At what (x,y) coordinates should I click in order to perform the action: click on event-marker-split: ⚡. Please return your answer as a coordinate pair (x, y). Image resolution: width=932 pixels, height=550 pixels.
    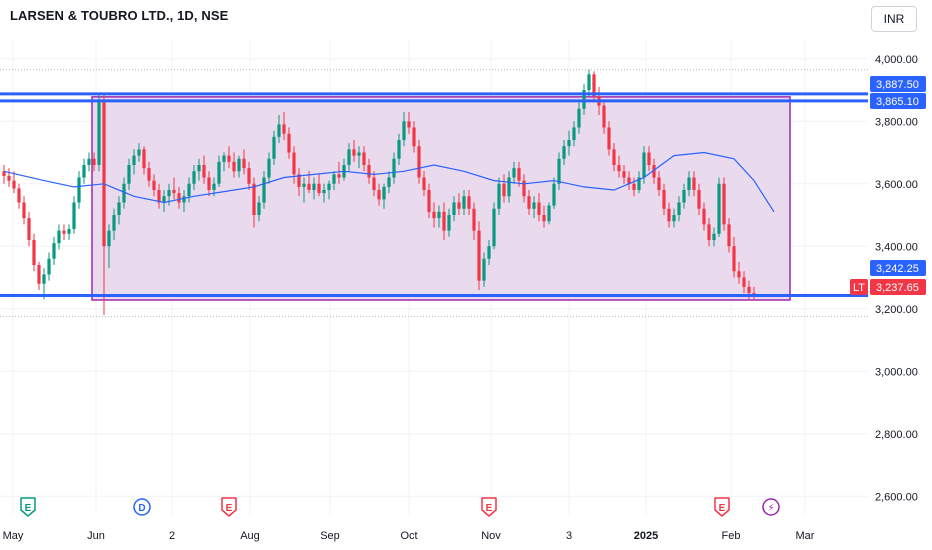
    Looking at the image, I should click on (771, 507).